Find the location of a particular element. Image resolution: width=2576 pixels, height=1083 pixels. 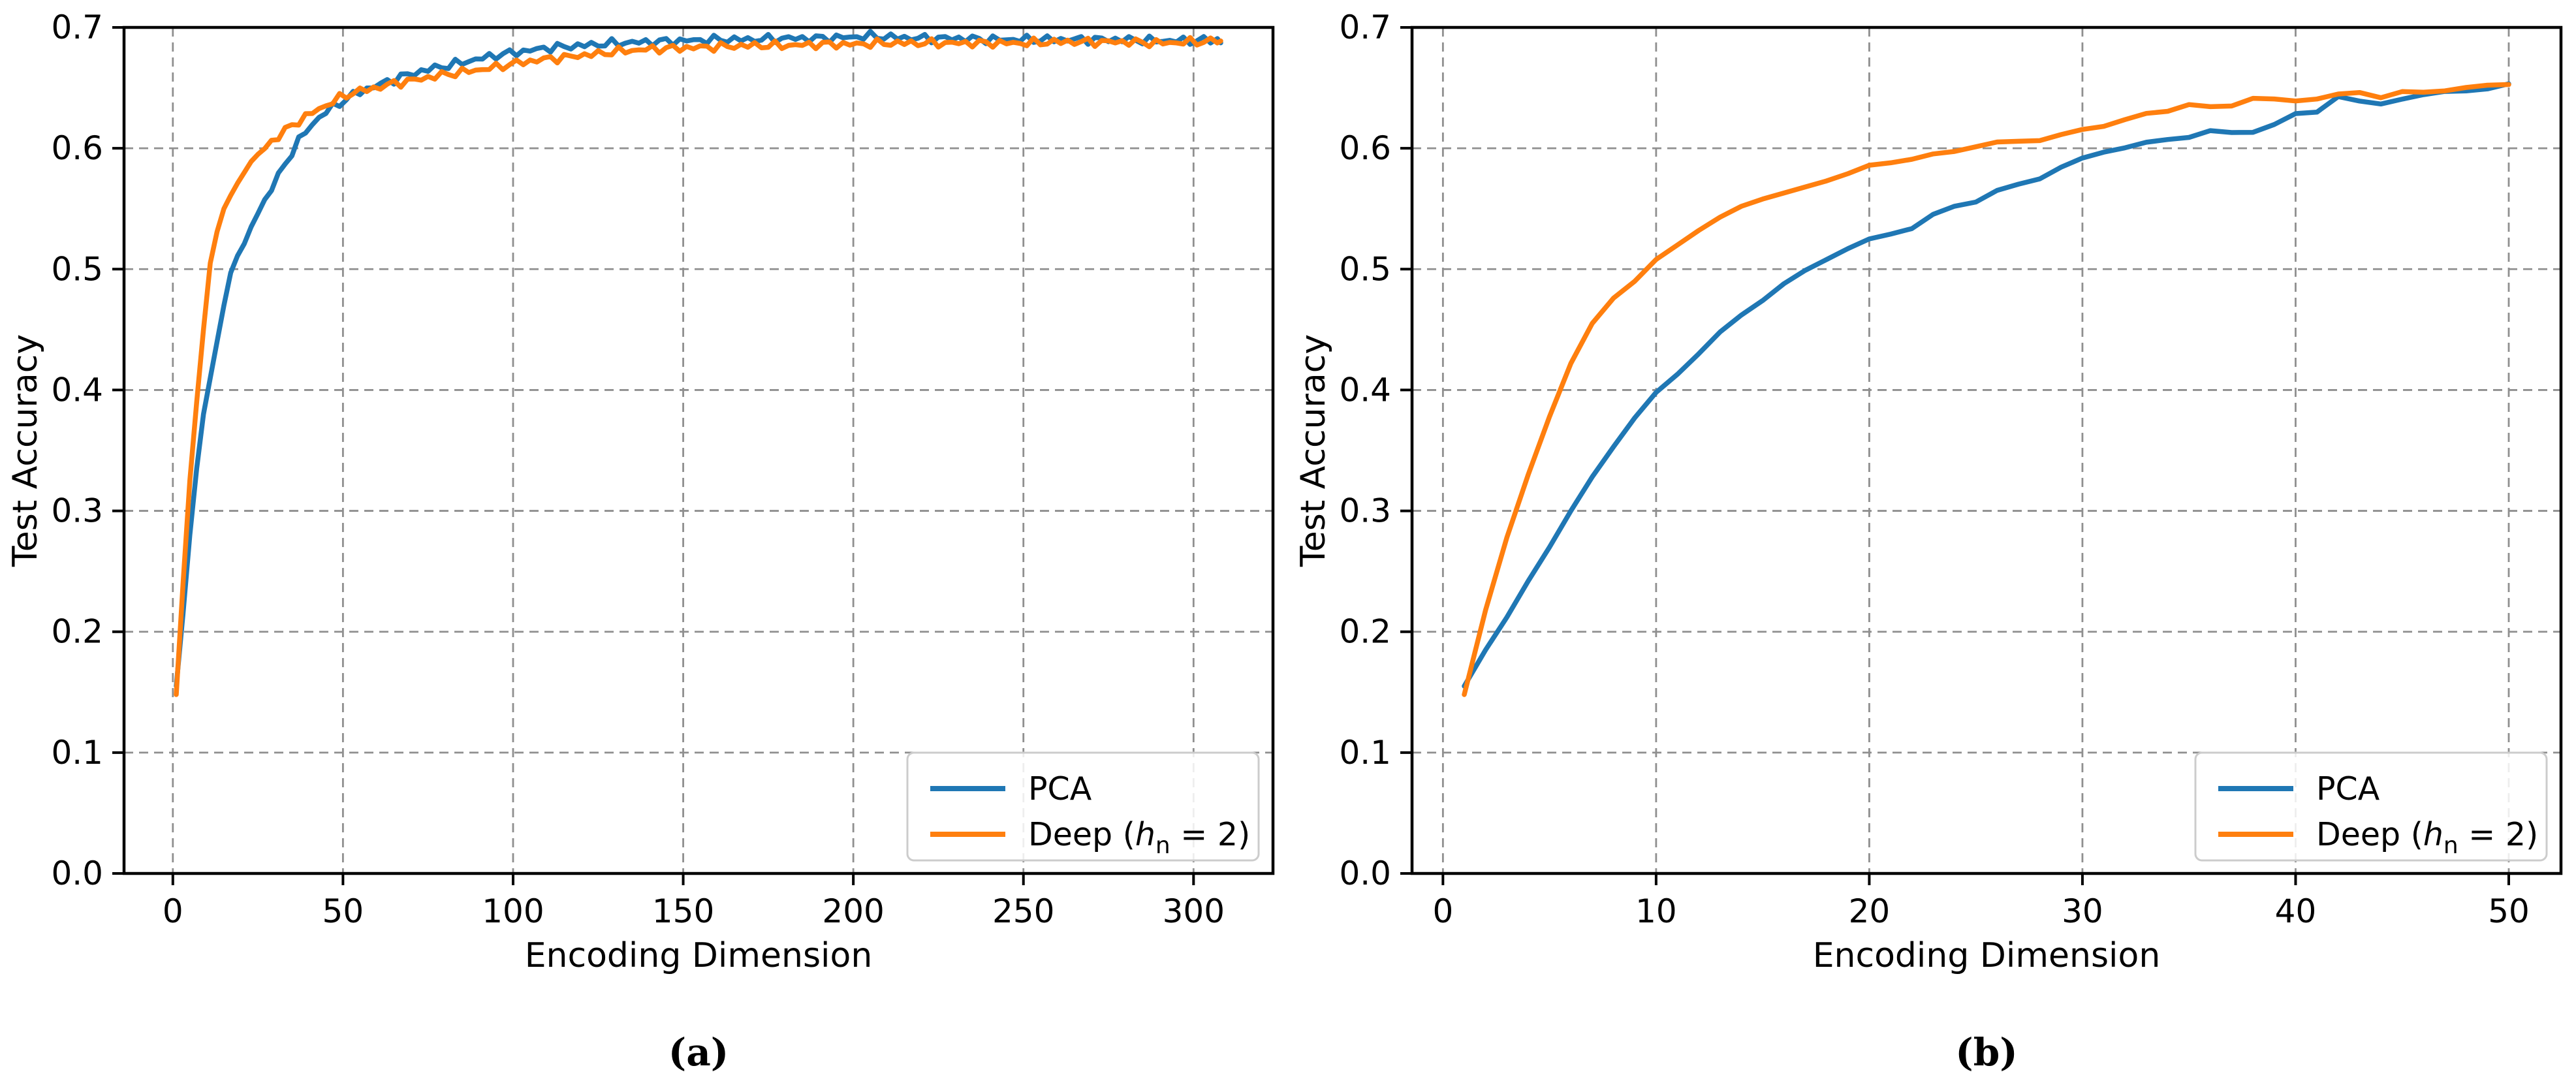

x-tick-label-250: 250 is located at coordinates (1023, 911).